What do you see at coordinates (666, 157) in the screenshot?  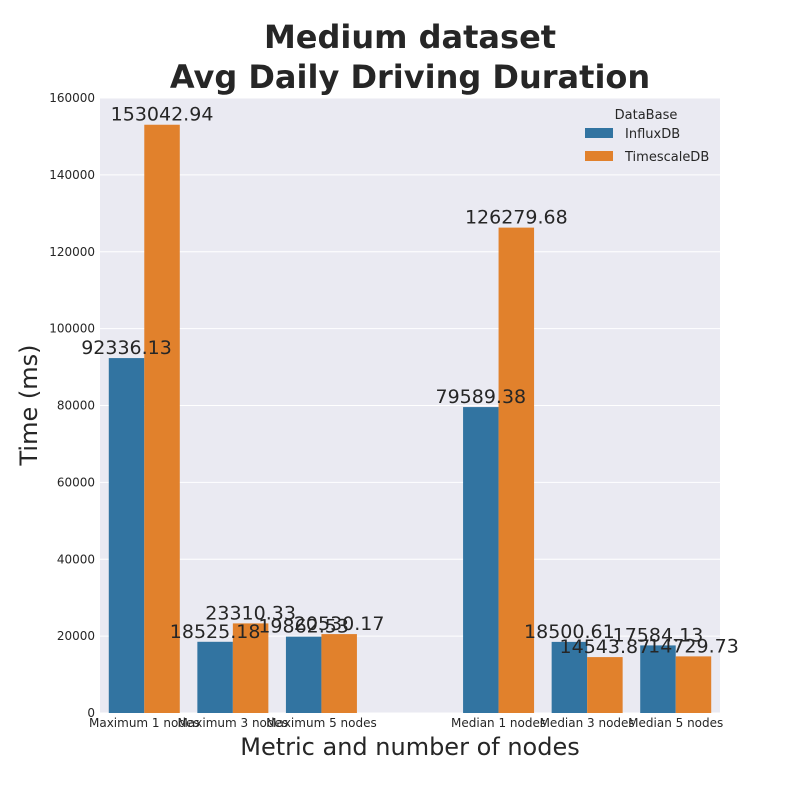 I see `legend-label-timescaledb: TimescaleDB` at bounding box center [666, 157].